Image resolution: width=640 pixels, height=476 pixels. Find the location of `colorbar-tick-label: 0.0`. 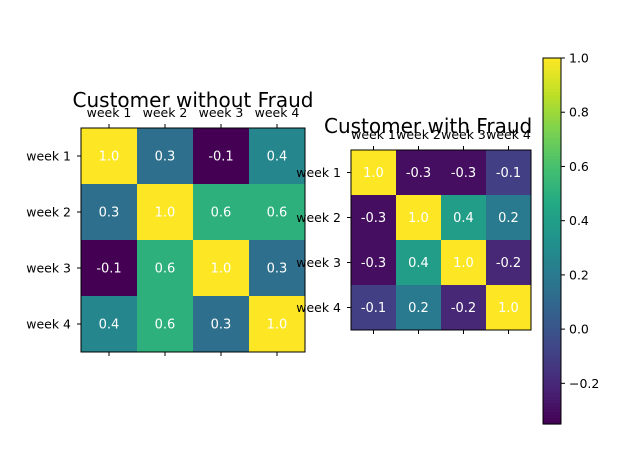

colorbar-tick-label: 0.0 is located at coordinates (579, 329).